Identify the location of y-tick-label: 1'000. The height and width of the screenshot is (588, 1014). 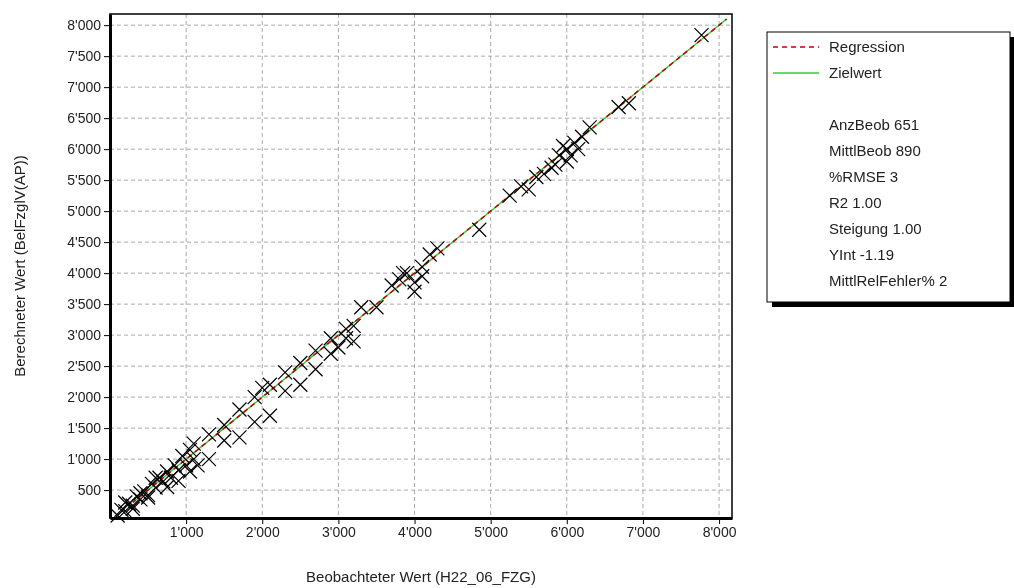
(84, 459).